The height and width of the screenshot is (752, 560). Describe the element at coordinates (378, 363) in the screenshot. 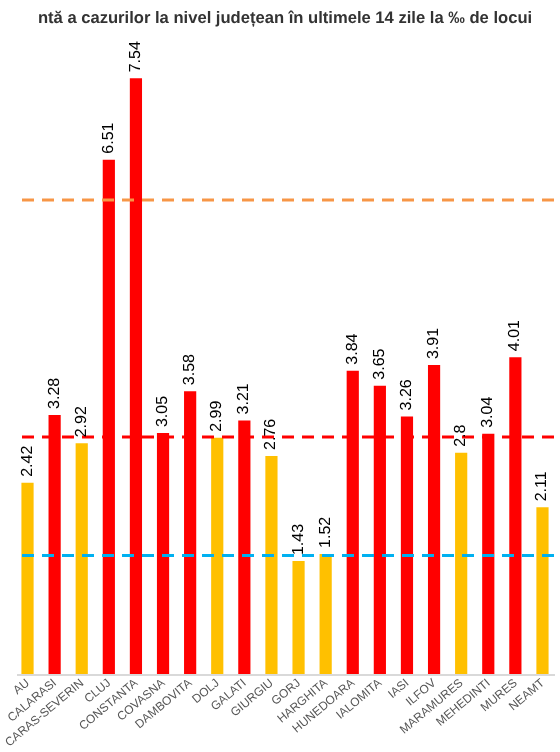

I see `data-label: 3.65` at that location.